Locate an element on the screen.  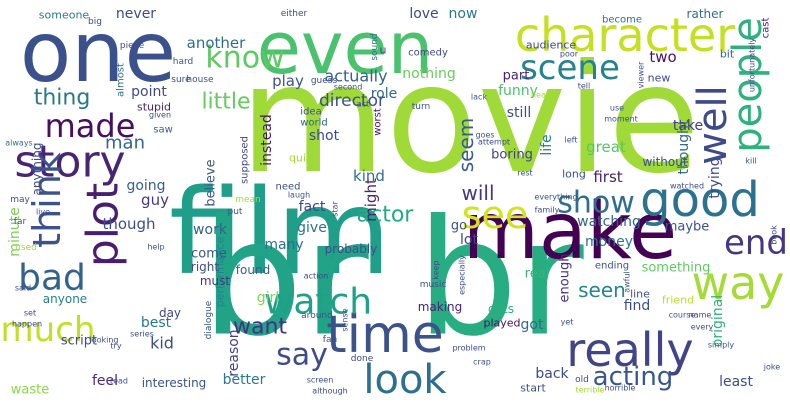
word-tell: tell is located at coordinates (584, 86).